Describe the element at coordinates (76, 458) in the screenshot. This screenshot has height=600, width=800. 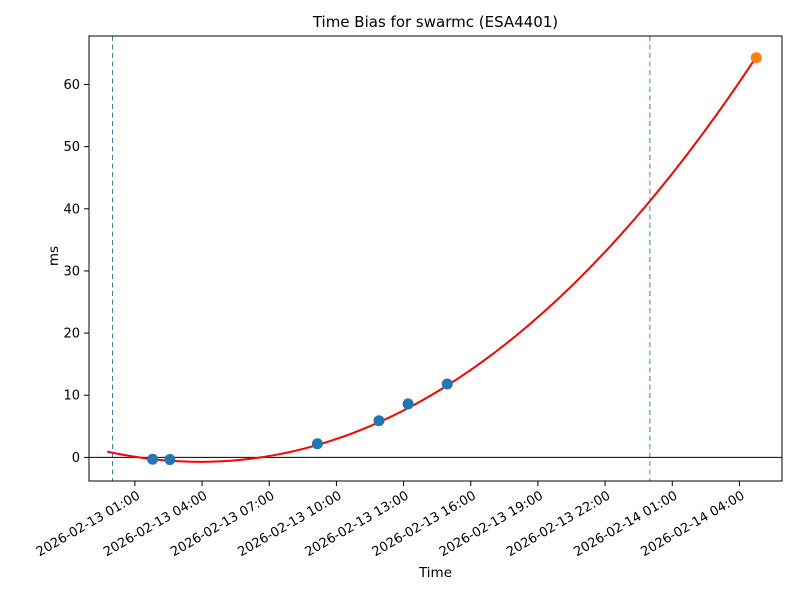
I see `y-tick-label: 0` at that location.